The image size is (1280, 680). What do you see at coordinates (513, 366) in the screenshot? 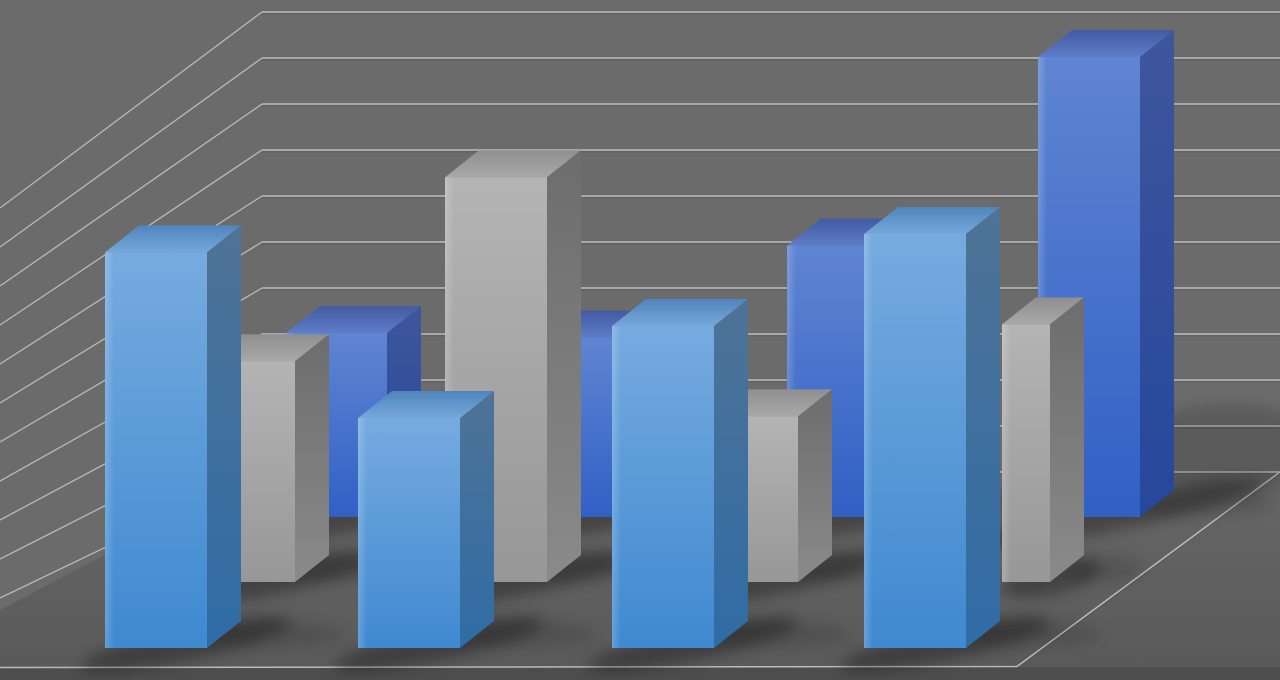
I see `bar-middle-row-gray-cat2` at bounding box center [513, 366].